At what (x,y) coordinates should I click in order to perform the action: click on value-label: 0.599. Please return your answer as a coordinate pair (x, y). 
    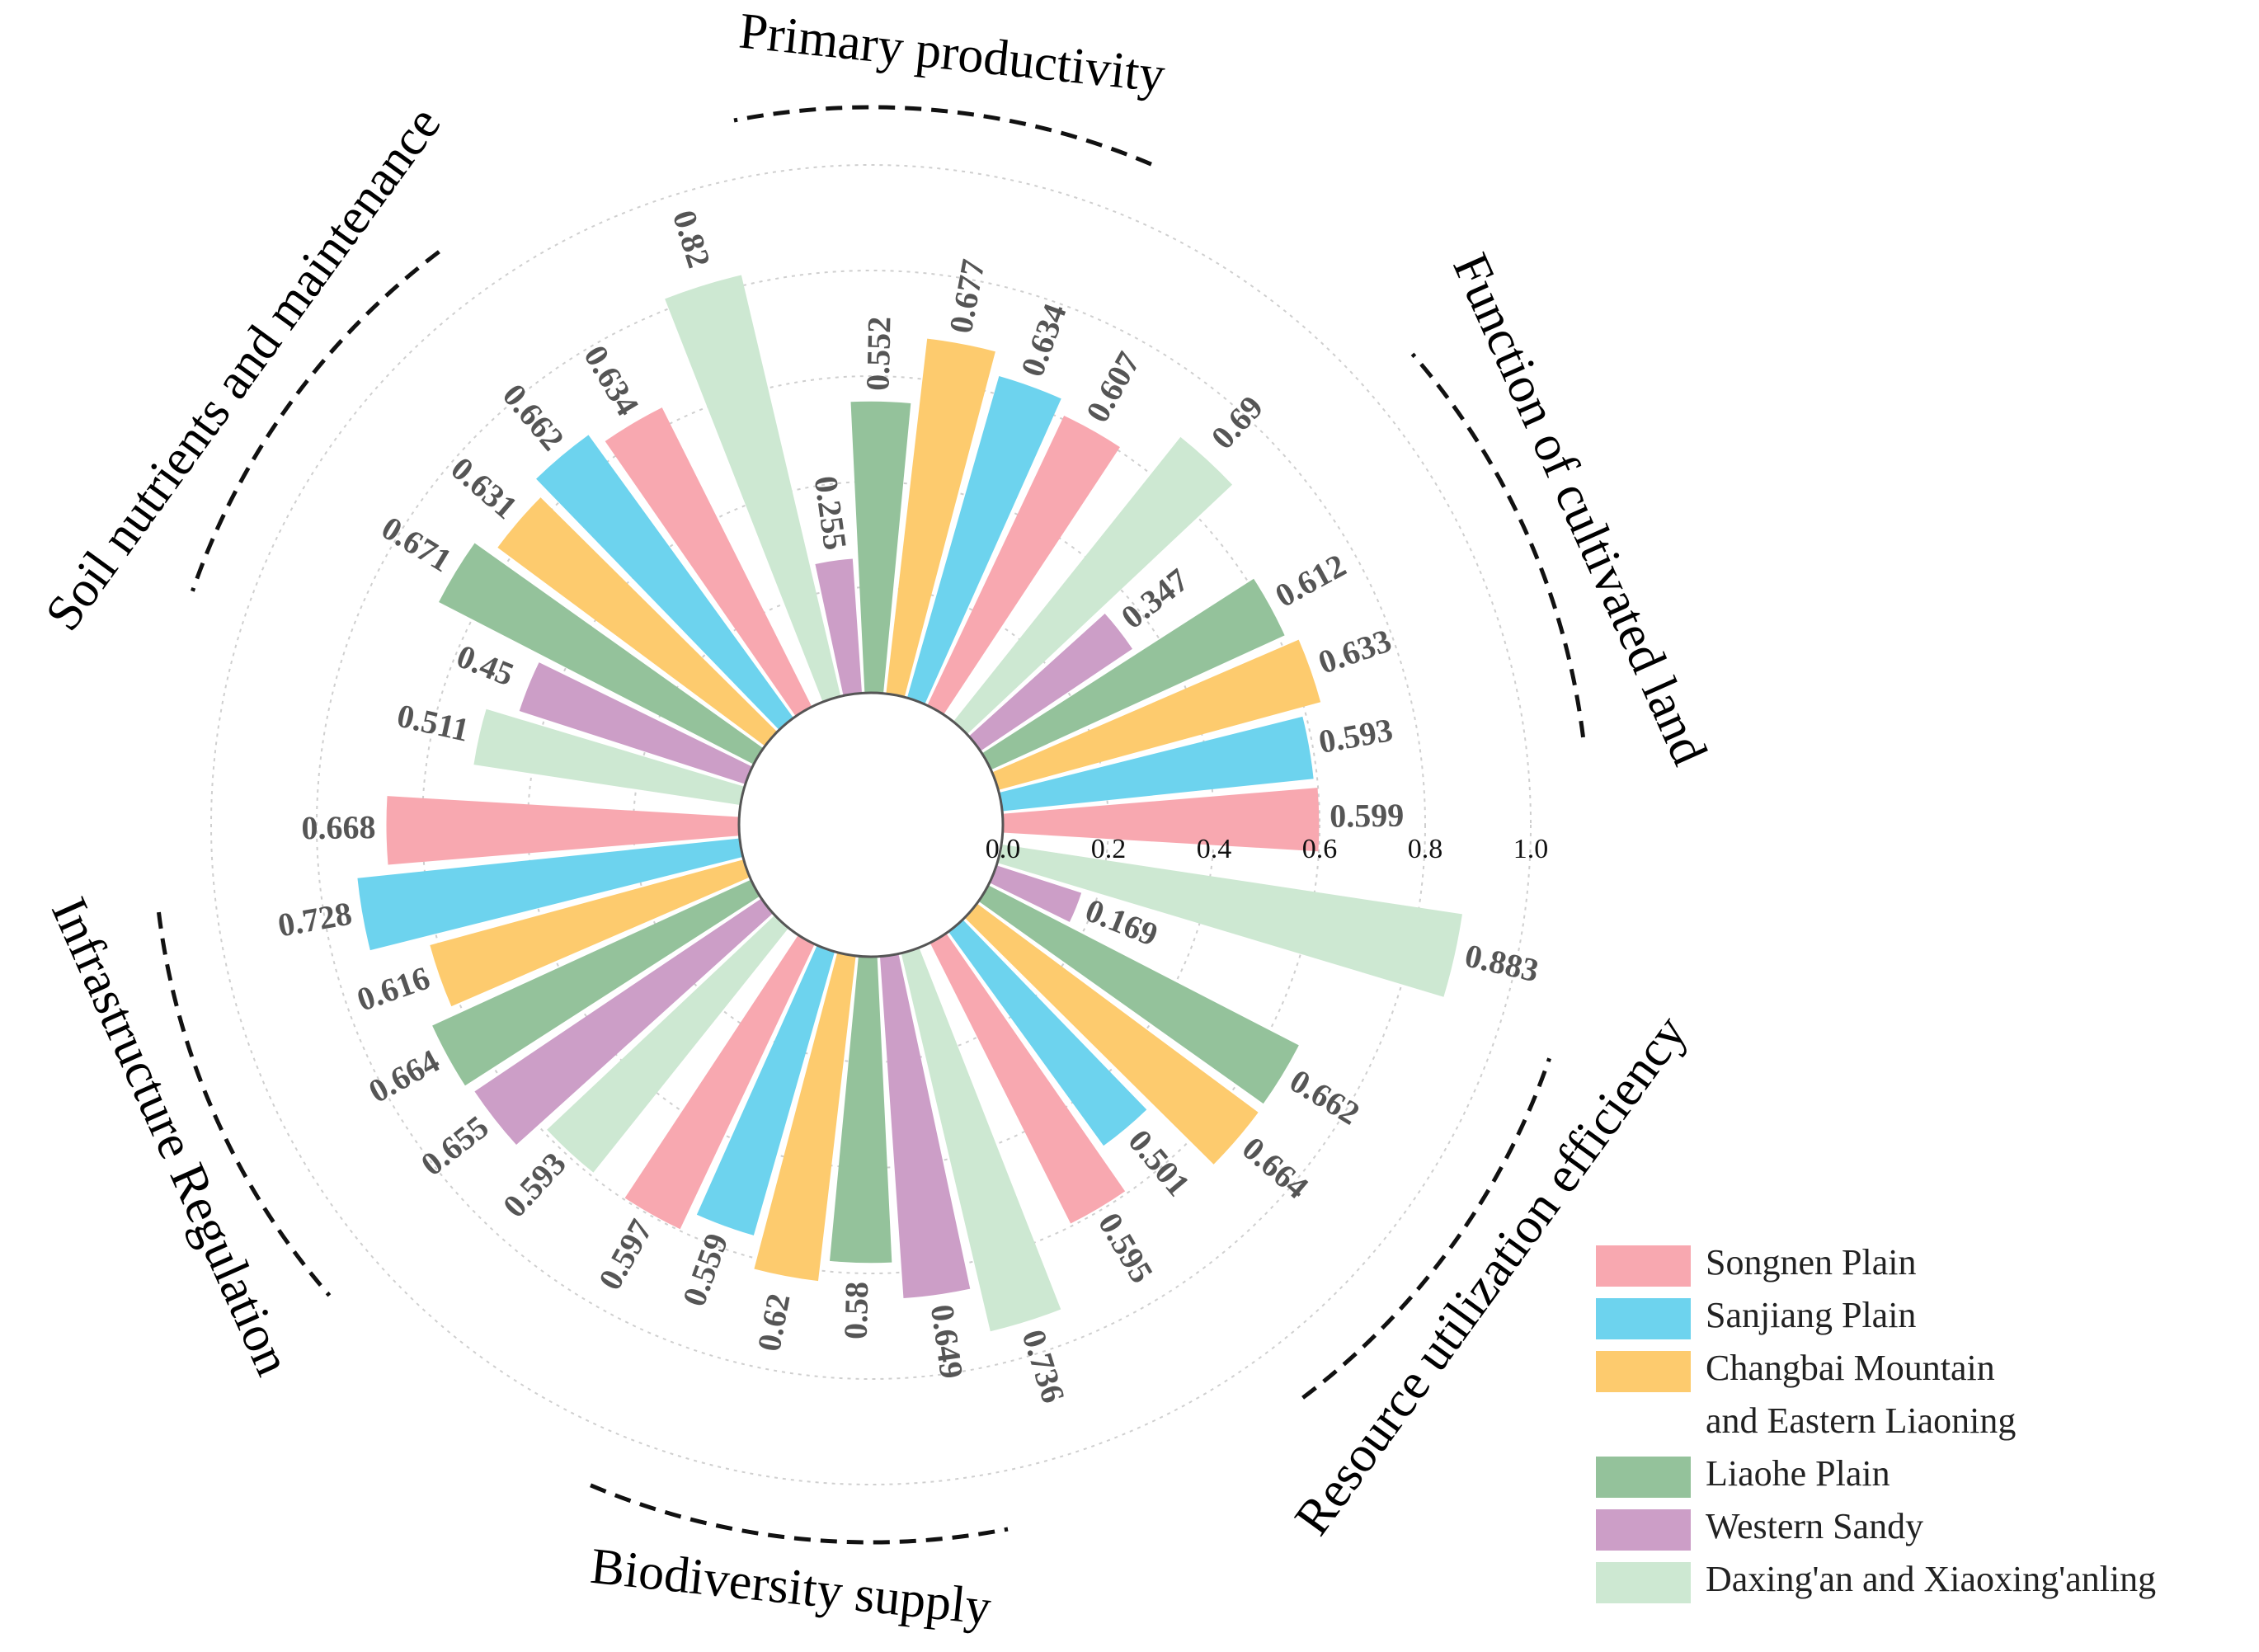
    Looking at the image, I should click on (1368, 816).